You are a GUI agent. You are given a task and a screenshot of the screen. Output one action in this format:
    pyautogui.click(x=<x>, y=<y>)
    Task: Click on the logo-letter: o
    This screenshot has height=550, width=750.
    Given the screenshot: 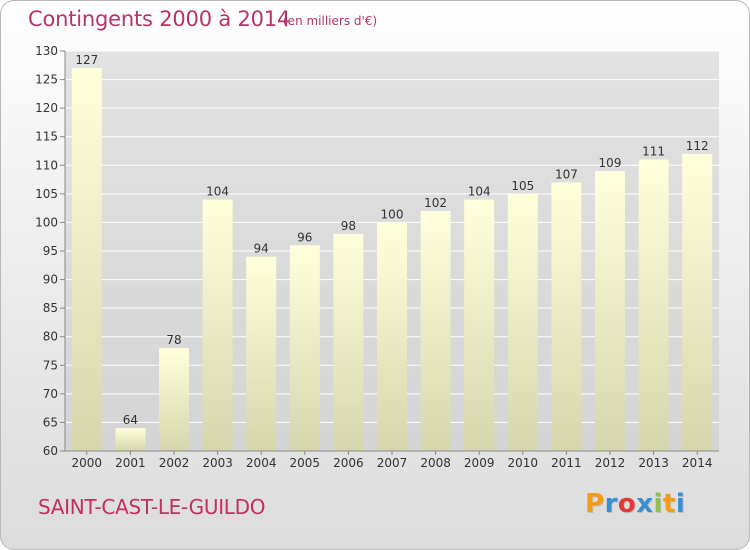 What is the action you would take?
    pyautogui.click(x=627, y=504)
    